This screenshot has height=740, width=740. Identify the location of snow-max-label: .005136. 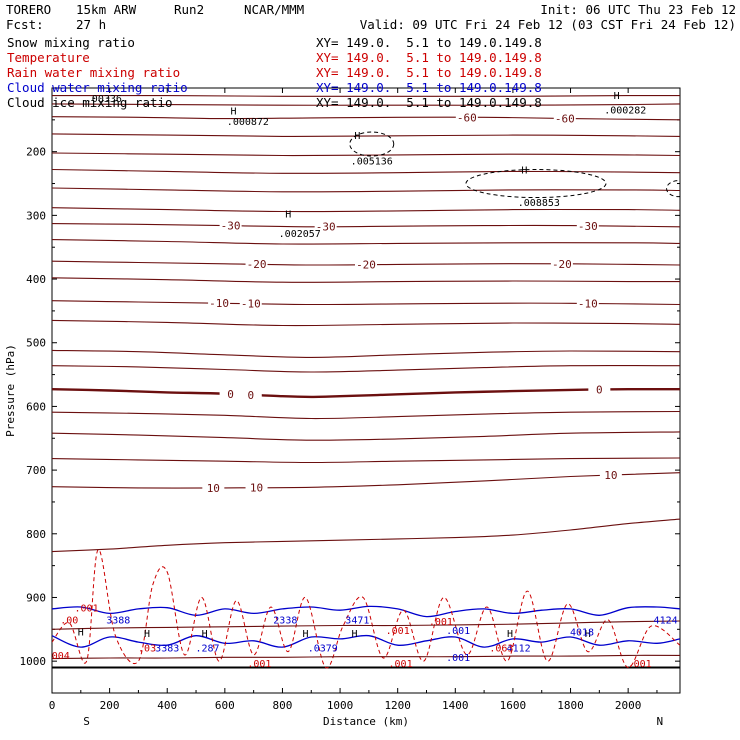
(372, 161).